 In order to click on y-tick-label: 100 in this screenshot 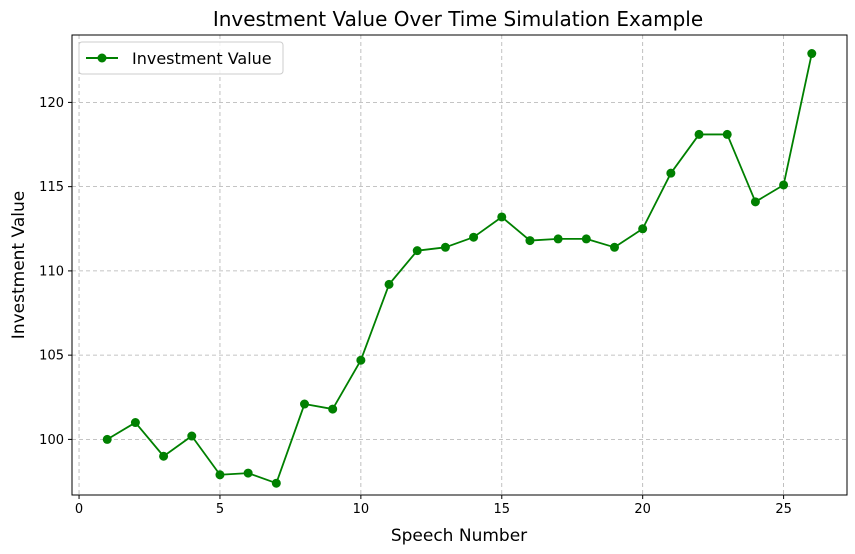, I will do `click(51, 440)`.